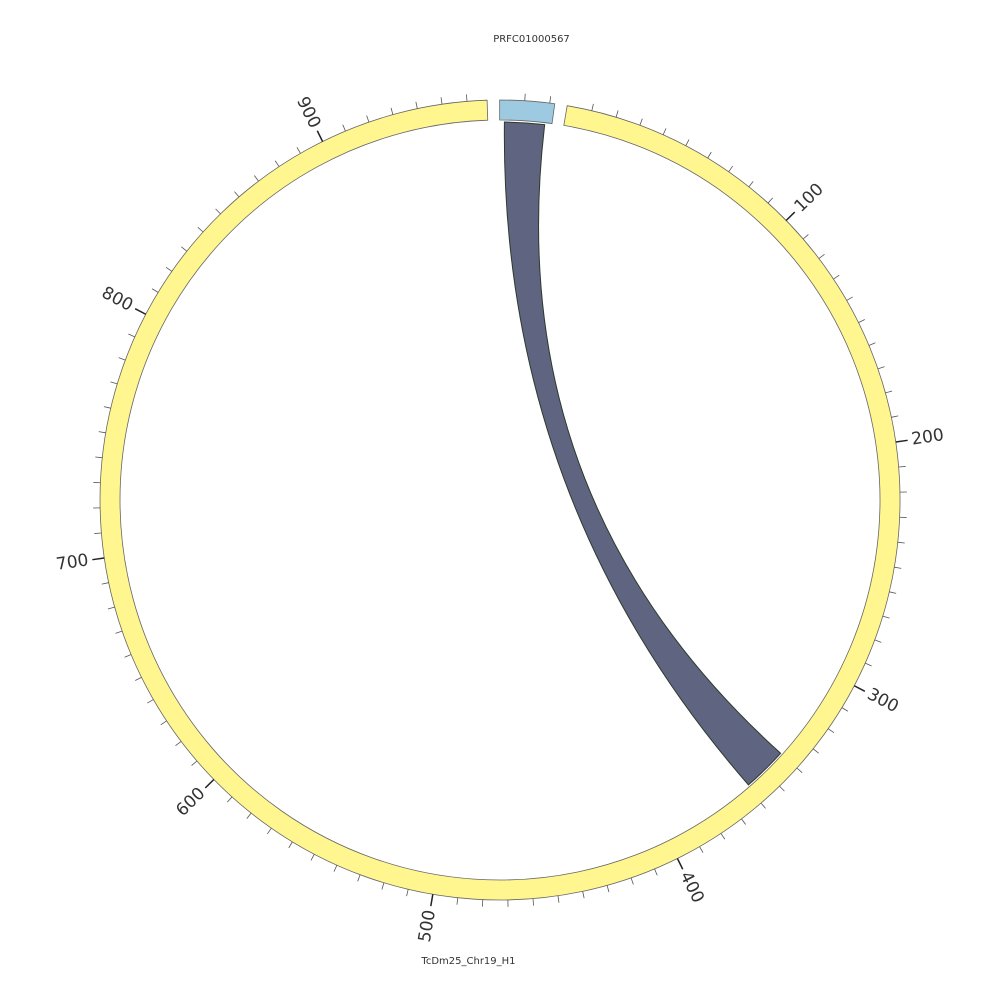 Image resolution: width=1000 pixels, height=1004 pixels. What do you see at coordinates (427, 925) in the screenshot?
I see `tick-label: 500` at bounding box center [427, 925].